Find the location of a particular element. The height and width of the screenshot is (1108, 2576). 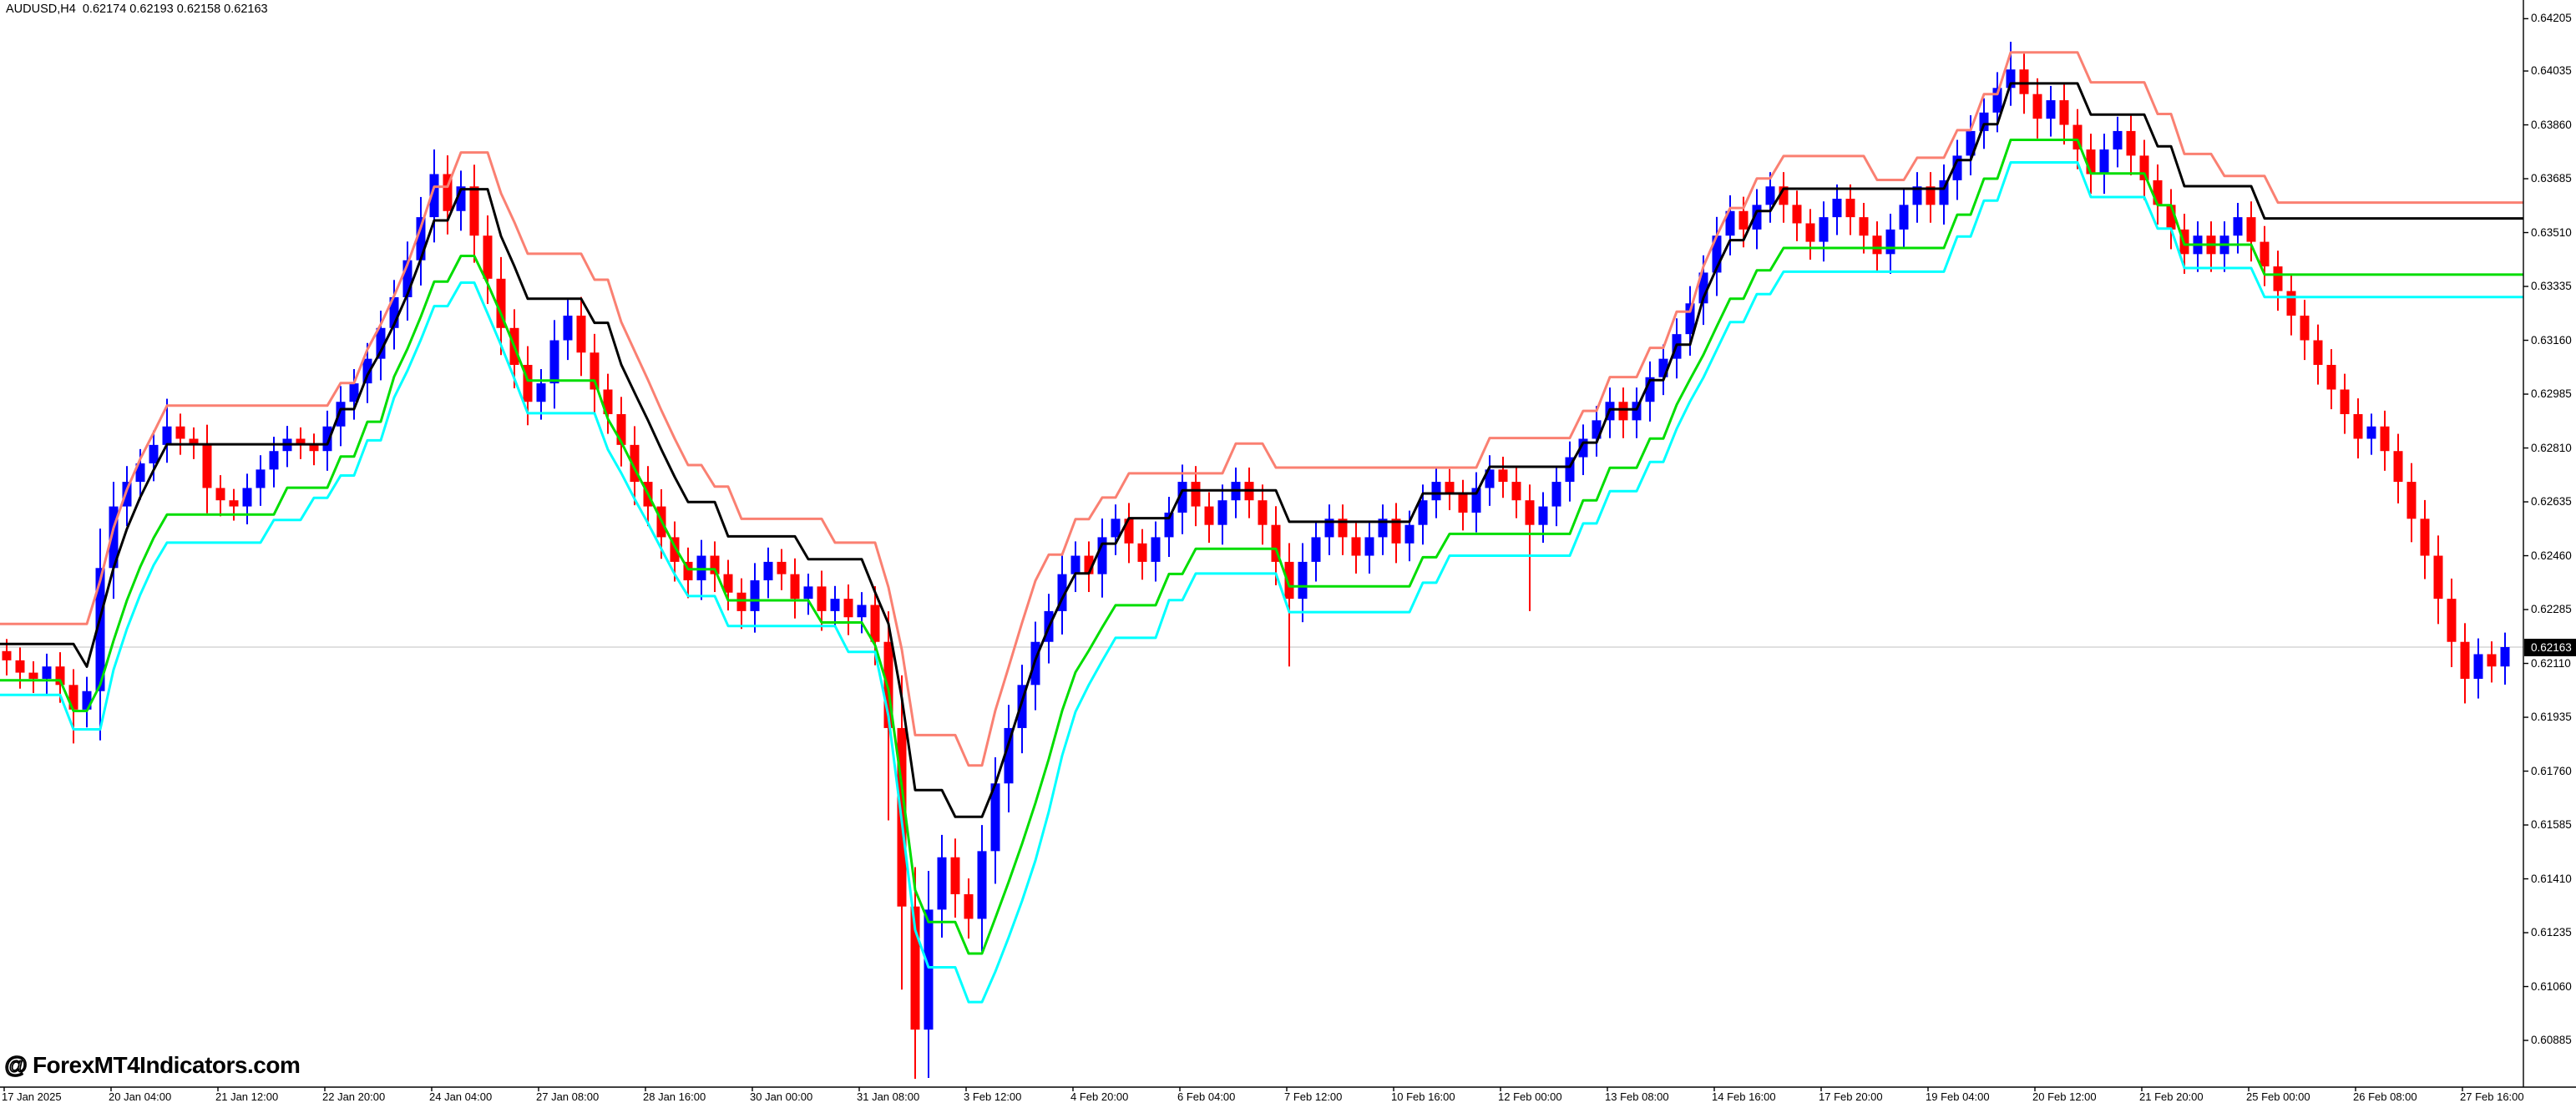

time-axis-label: 6 Feb 04:00 is located at coordinates (1206, 1096).